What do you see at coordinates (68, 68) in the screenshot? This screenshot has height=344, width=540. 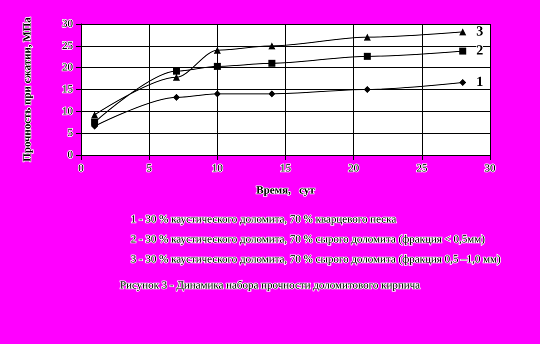 I see `y-tick-label: 20` at bounding box center [68, 68].